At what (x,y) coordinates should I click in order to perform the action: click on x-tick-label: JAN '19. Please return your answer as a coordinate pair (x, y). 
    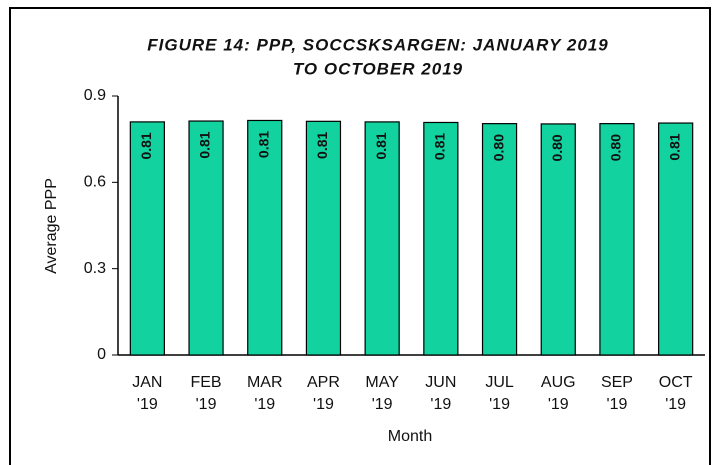
    Looking at the image, I should click on (147, 393).